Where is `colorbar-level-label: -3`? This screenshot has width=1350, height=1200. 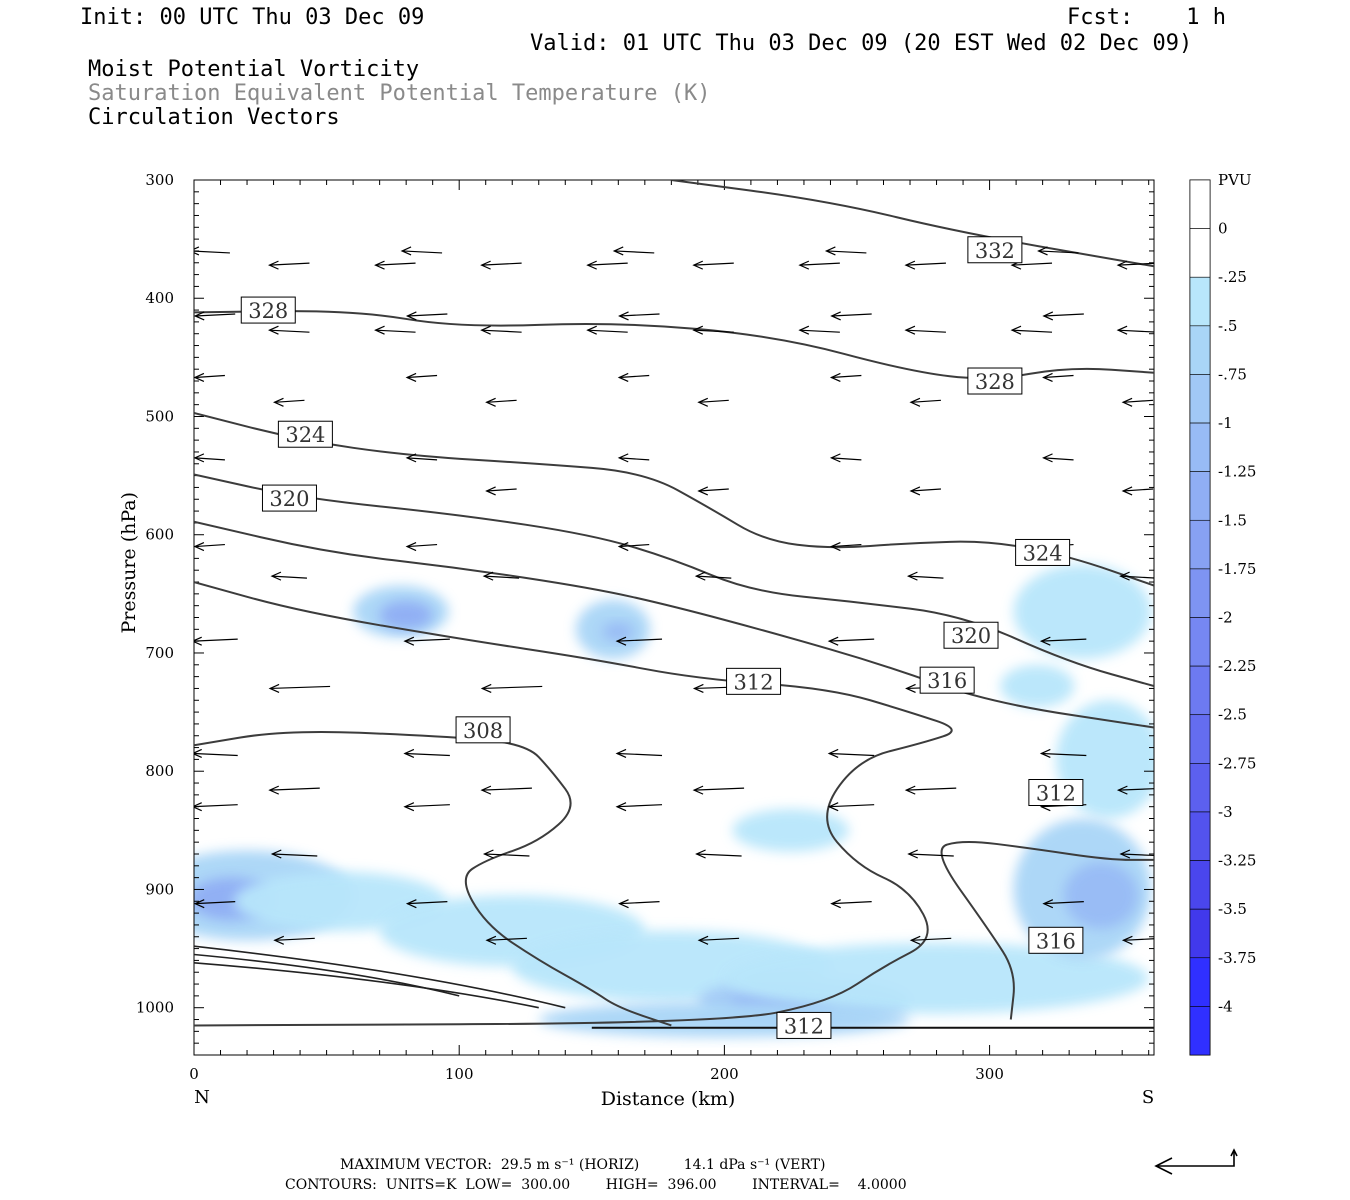
colorbar-level-label: -3 is located at coordinates (1225, 812).